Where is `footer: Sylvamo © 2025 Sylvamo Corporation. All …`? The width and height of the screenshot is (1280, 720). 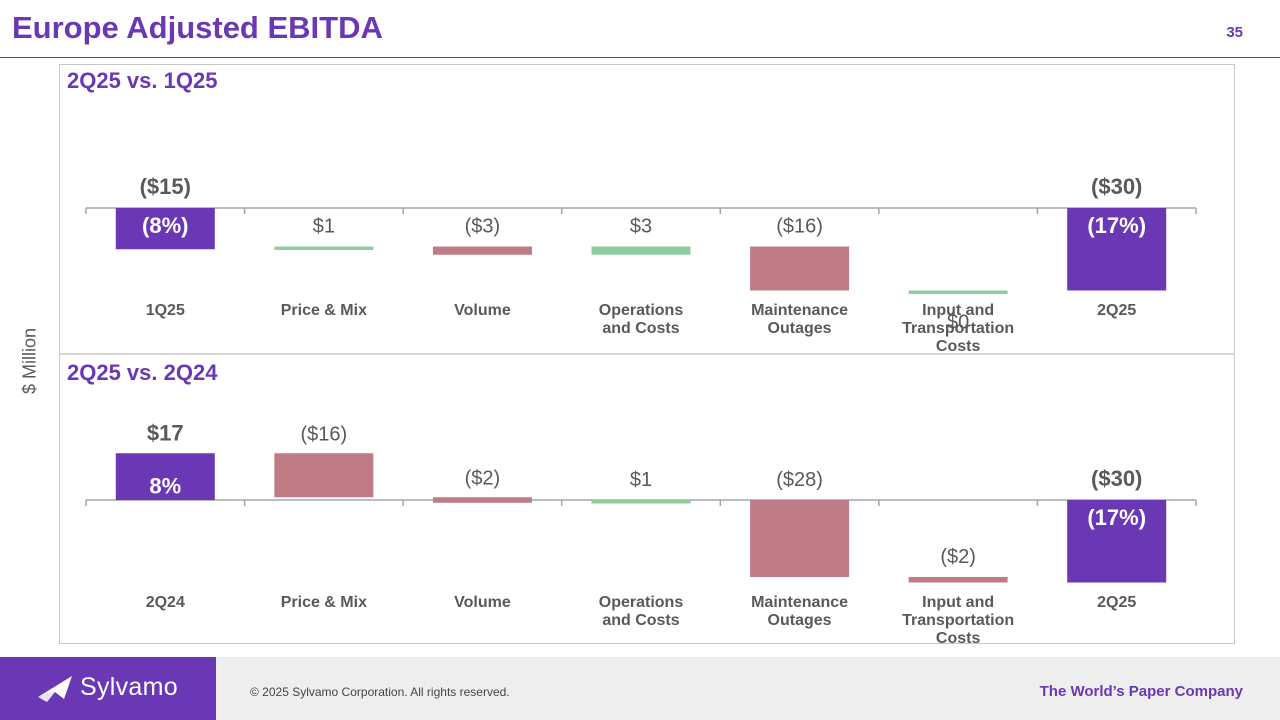 footer: Sylvamo © 2025 Sylvamo Corporation. All … is located at coordinates (640, 688).